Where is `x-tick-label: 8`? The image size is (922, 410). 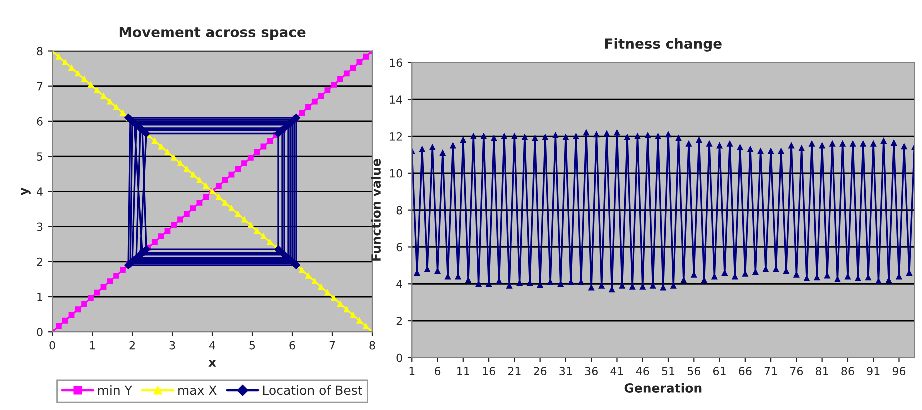
x-tick-label: 8 is located at coordinates (373, 345).